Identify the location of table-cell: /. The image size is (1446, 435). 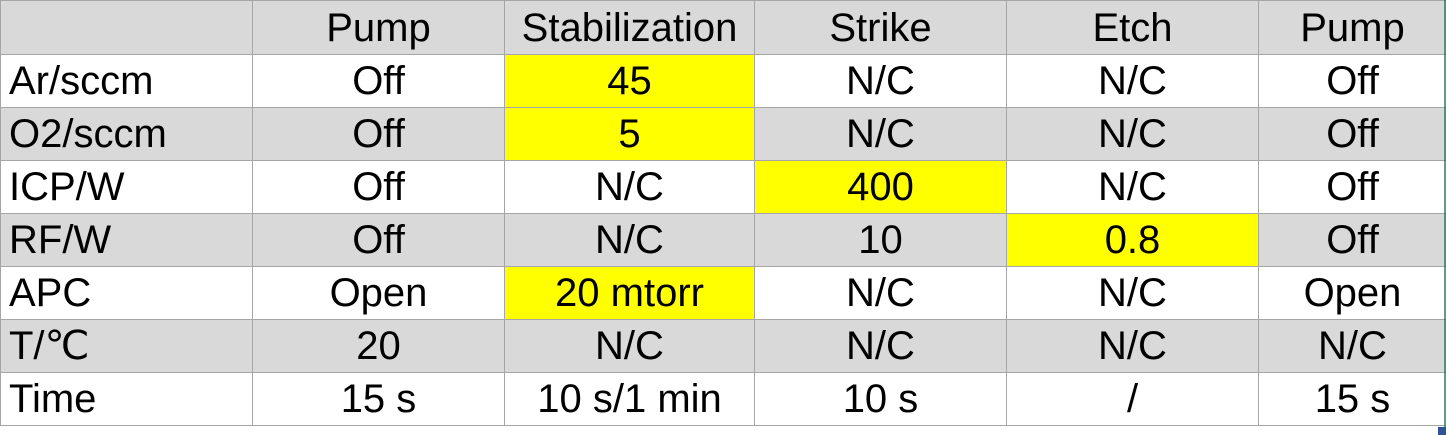
(1132, 399).